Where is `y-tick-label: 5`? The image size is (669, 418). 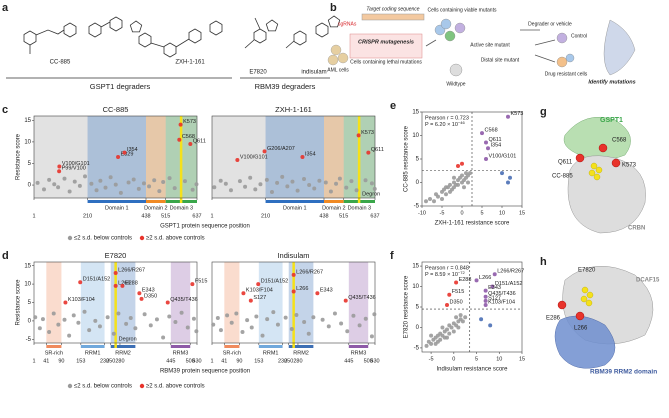
y-tick-label: 5 is located at coordinates (30, 303).